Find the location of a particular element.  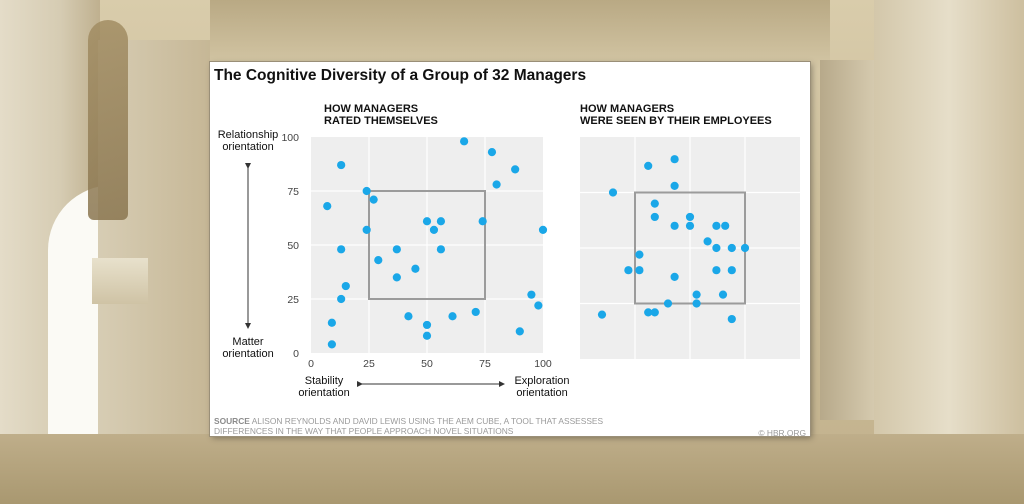

y-axis-bottom-label: Matter orientation is located at coordinates (248, 348).